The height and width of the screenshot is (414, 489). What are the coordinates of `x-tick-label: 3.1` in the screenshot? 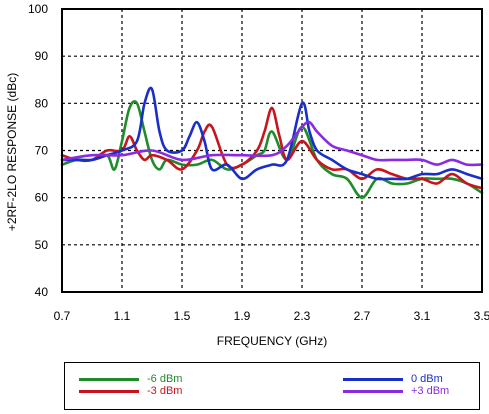 It's located at (422, 316).